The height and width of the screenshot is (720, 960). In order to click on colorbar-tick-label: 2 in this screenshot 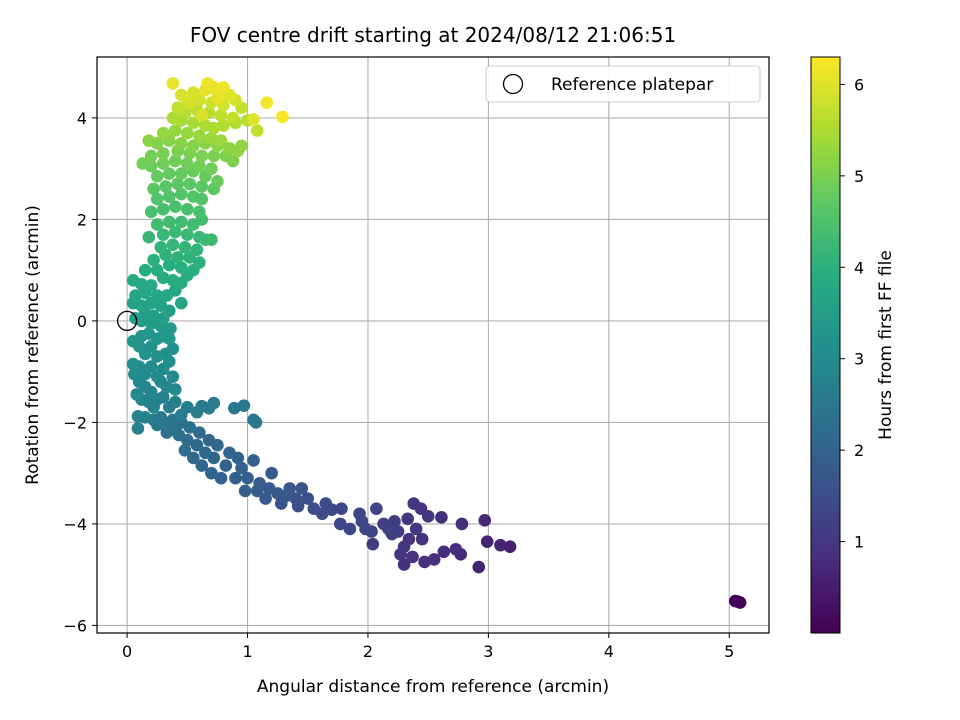, I will do `click(859, 450)`.